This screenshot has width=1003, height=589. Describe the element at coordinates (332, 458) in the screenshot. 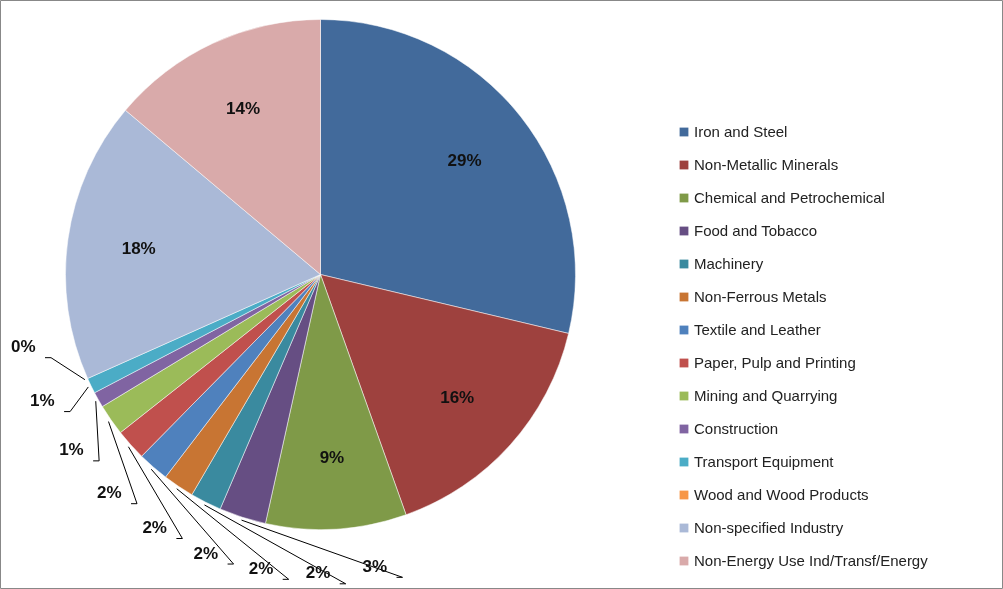

I see `data-label: 9%` at that location.